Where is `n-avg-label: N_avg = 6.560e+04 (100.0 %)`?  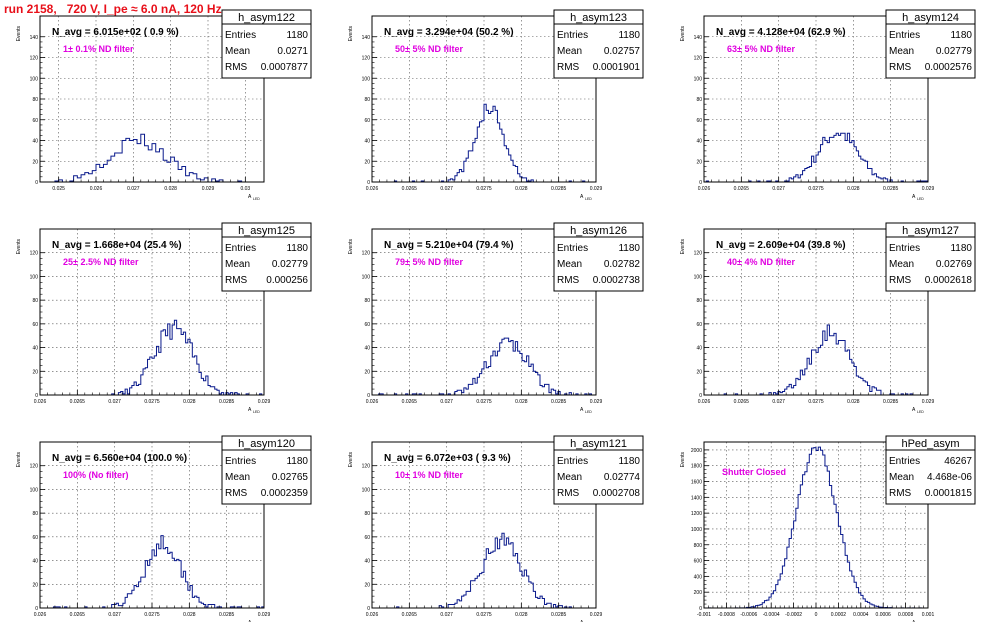 n-avg-label: N_avg = 6.560e+04 (100.0 %) is located at coordinates (119, 458).